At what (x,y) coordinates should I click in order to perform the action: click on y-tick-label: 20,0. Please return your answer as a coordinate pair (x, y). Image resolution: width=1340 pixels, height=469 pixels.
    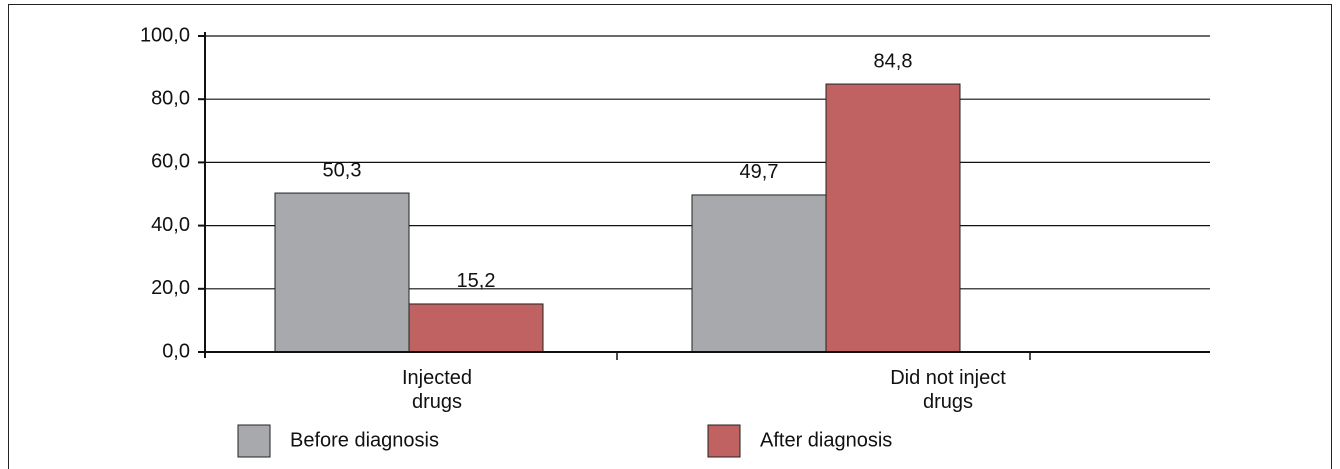
    Looking at the image, I should click on (170, 288).